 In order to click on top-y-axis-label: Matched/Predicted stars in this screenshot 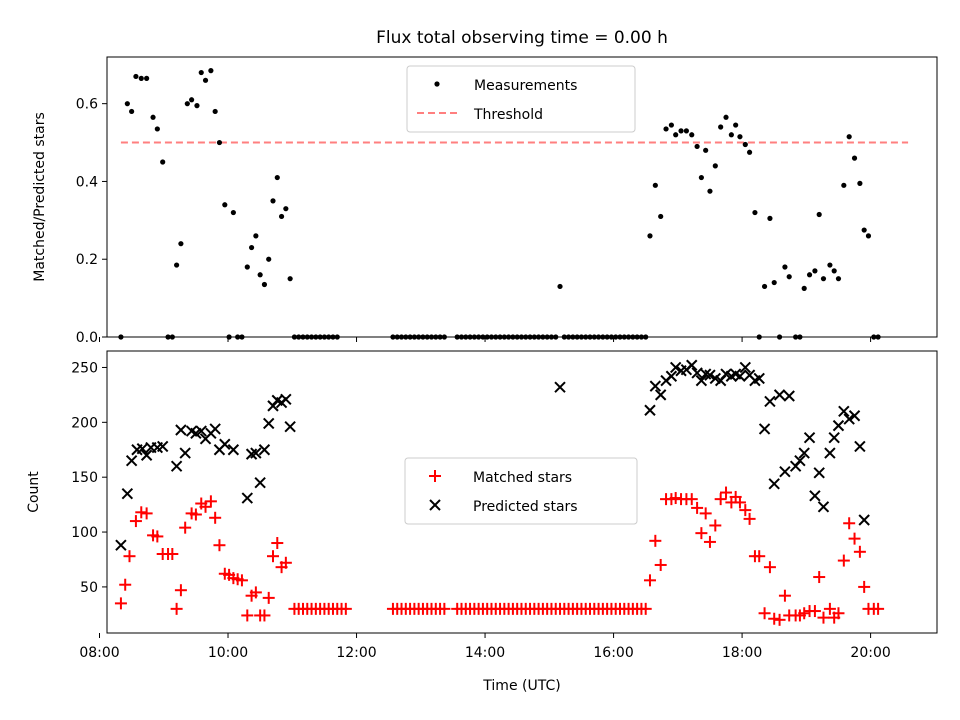, I will do `click(40, 197)`.